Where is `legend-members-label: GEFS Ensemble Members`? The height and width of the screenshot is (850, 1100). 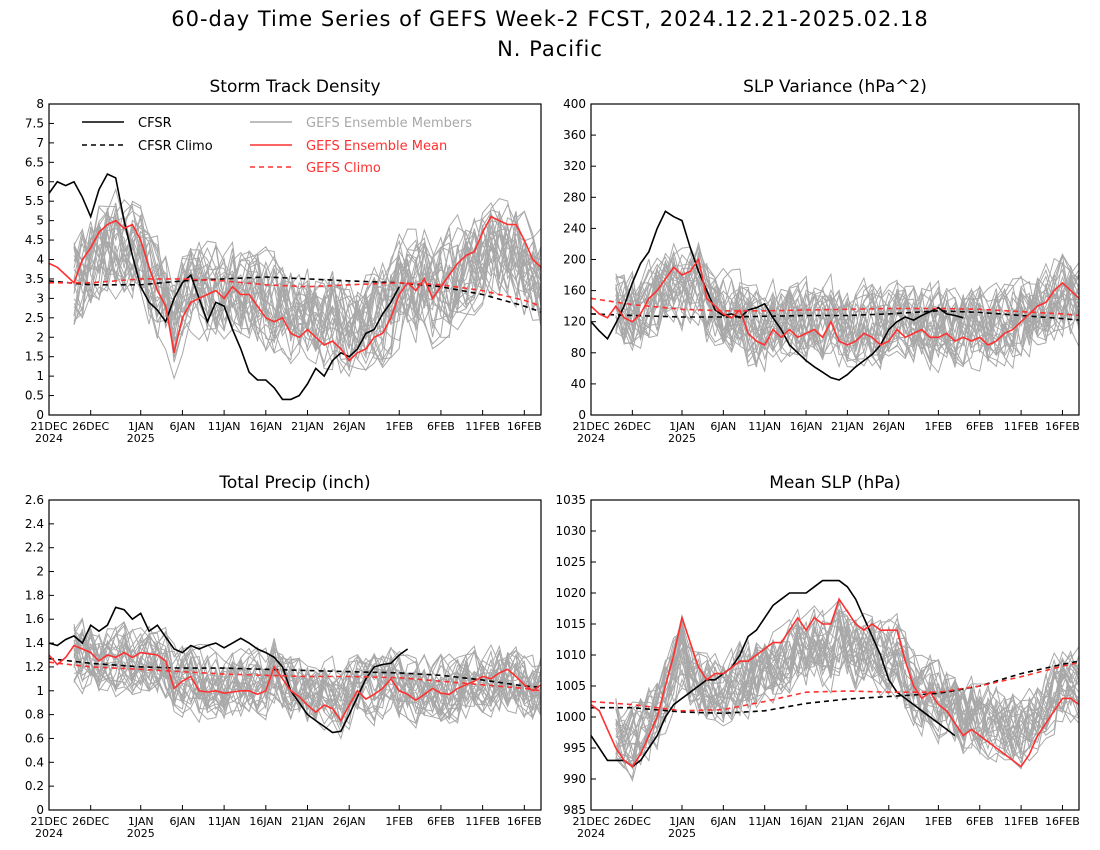 legend-members-label: GEFS Ensemble Members is located at coordinates (389, 123).